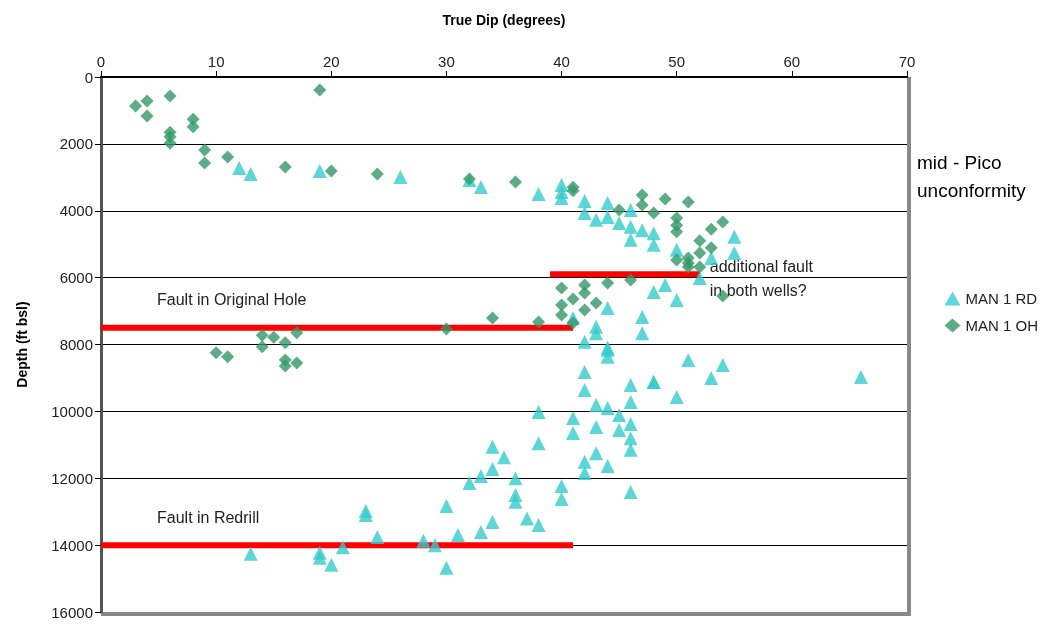 The image size is (1051, 624). I want to click on text: mid - Pico unconformity, so click(972, 176).